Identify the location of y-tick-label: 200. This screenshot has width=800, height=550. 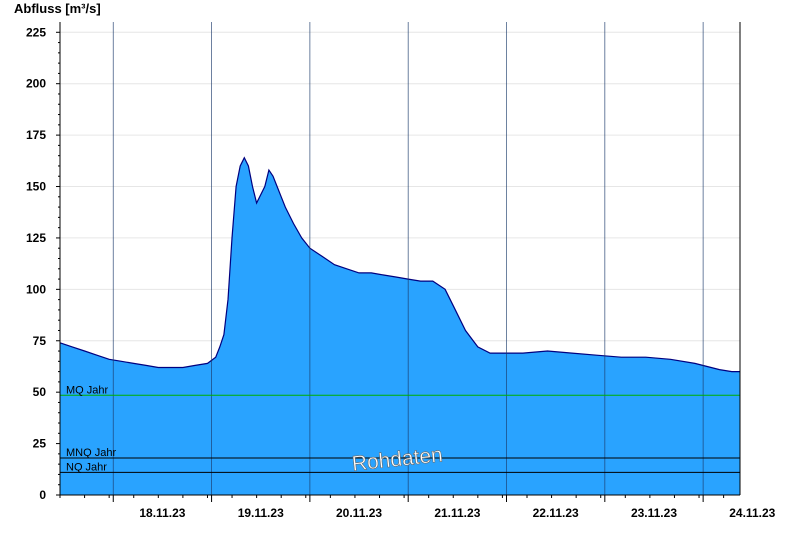
(36, 84).